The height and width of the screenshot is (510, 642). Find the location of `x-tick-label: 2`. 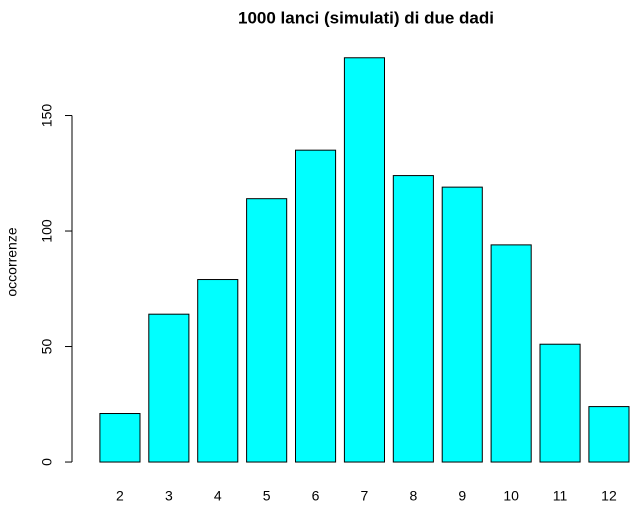

x-tick-label: 2 is located at coordinates (120, 496).